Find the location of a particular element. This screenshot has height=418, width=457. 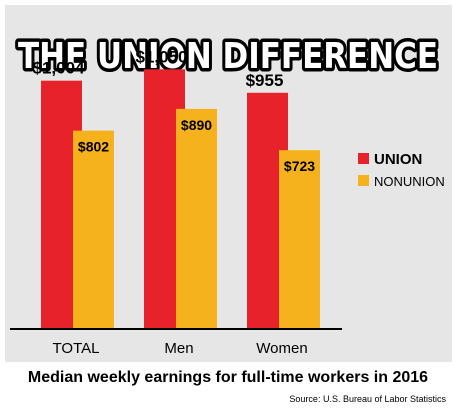

category-labels-layer: TOTAL Men Women is located at coordinates (180, 348).